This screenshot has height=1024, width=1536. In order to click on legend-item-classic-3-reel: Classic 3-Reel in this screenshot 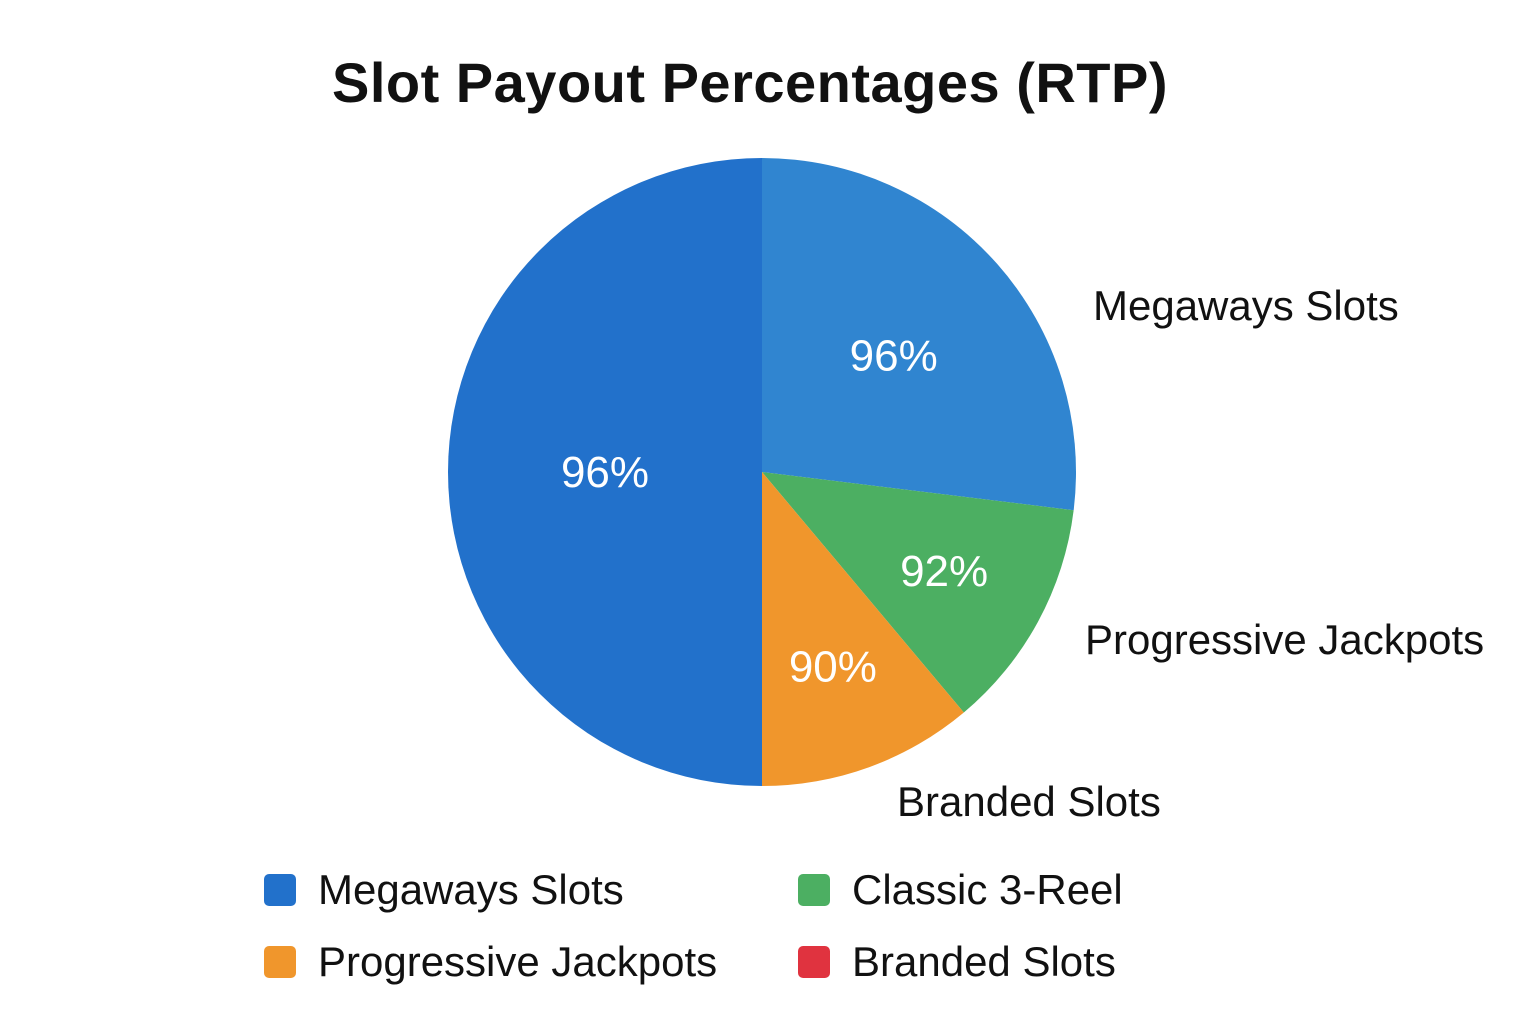, I will do `click(960, 890)`.